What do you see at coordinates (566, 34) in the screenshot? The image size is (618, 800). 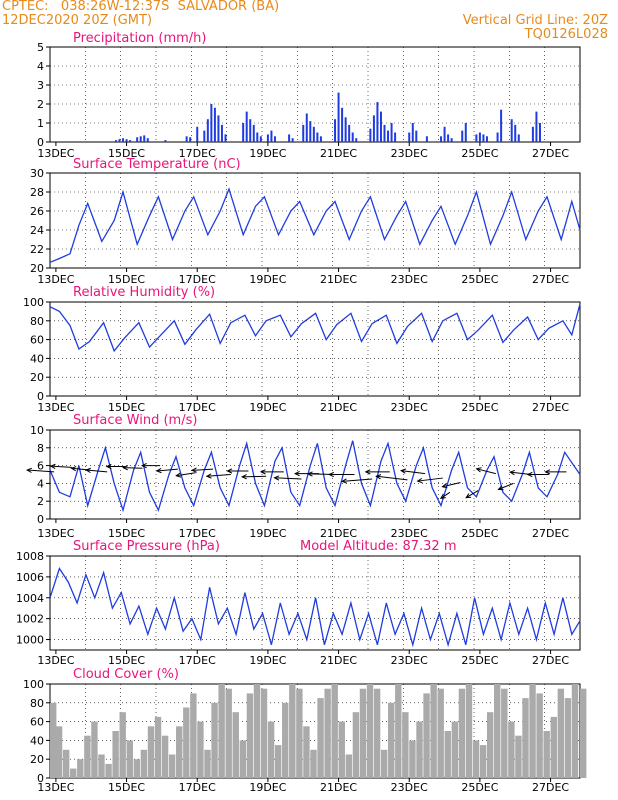 I see `header-code: TQ0126L028` at bounding box center [566, 34].